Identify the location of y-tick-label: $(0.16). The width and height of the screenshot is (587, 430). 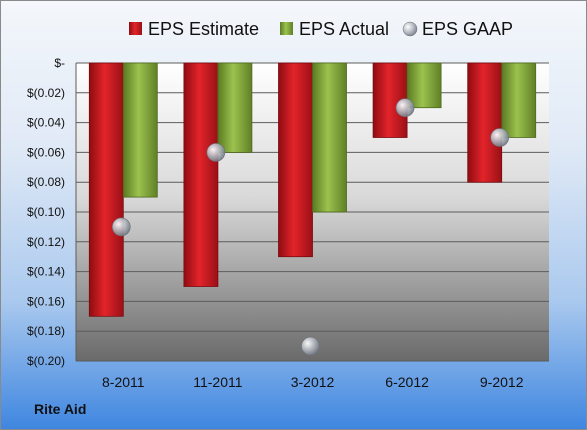
(46, 301).